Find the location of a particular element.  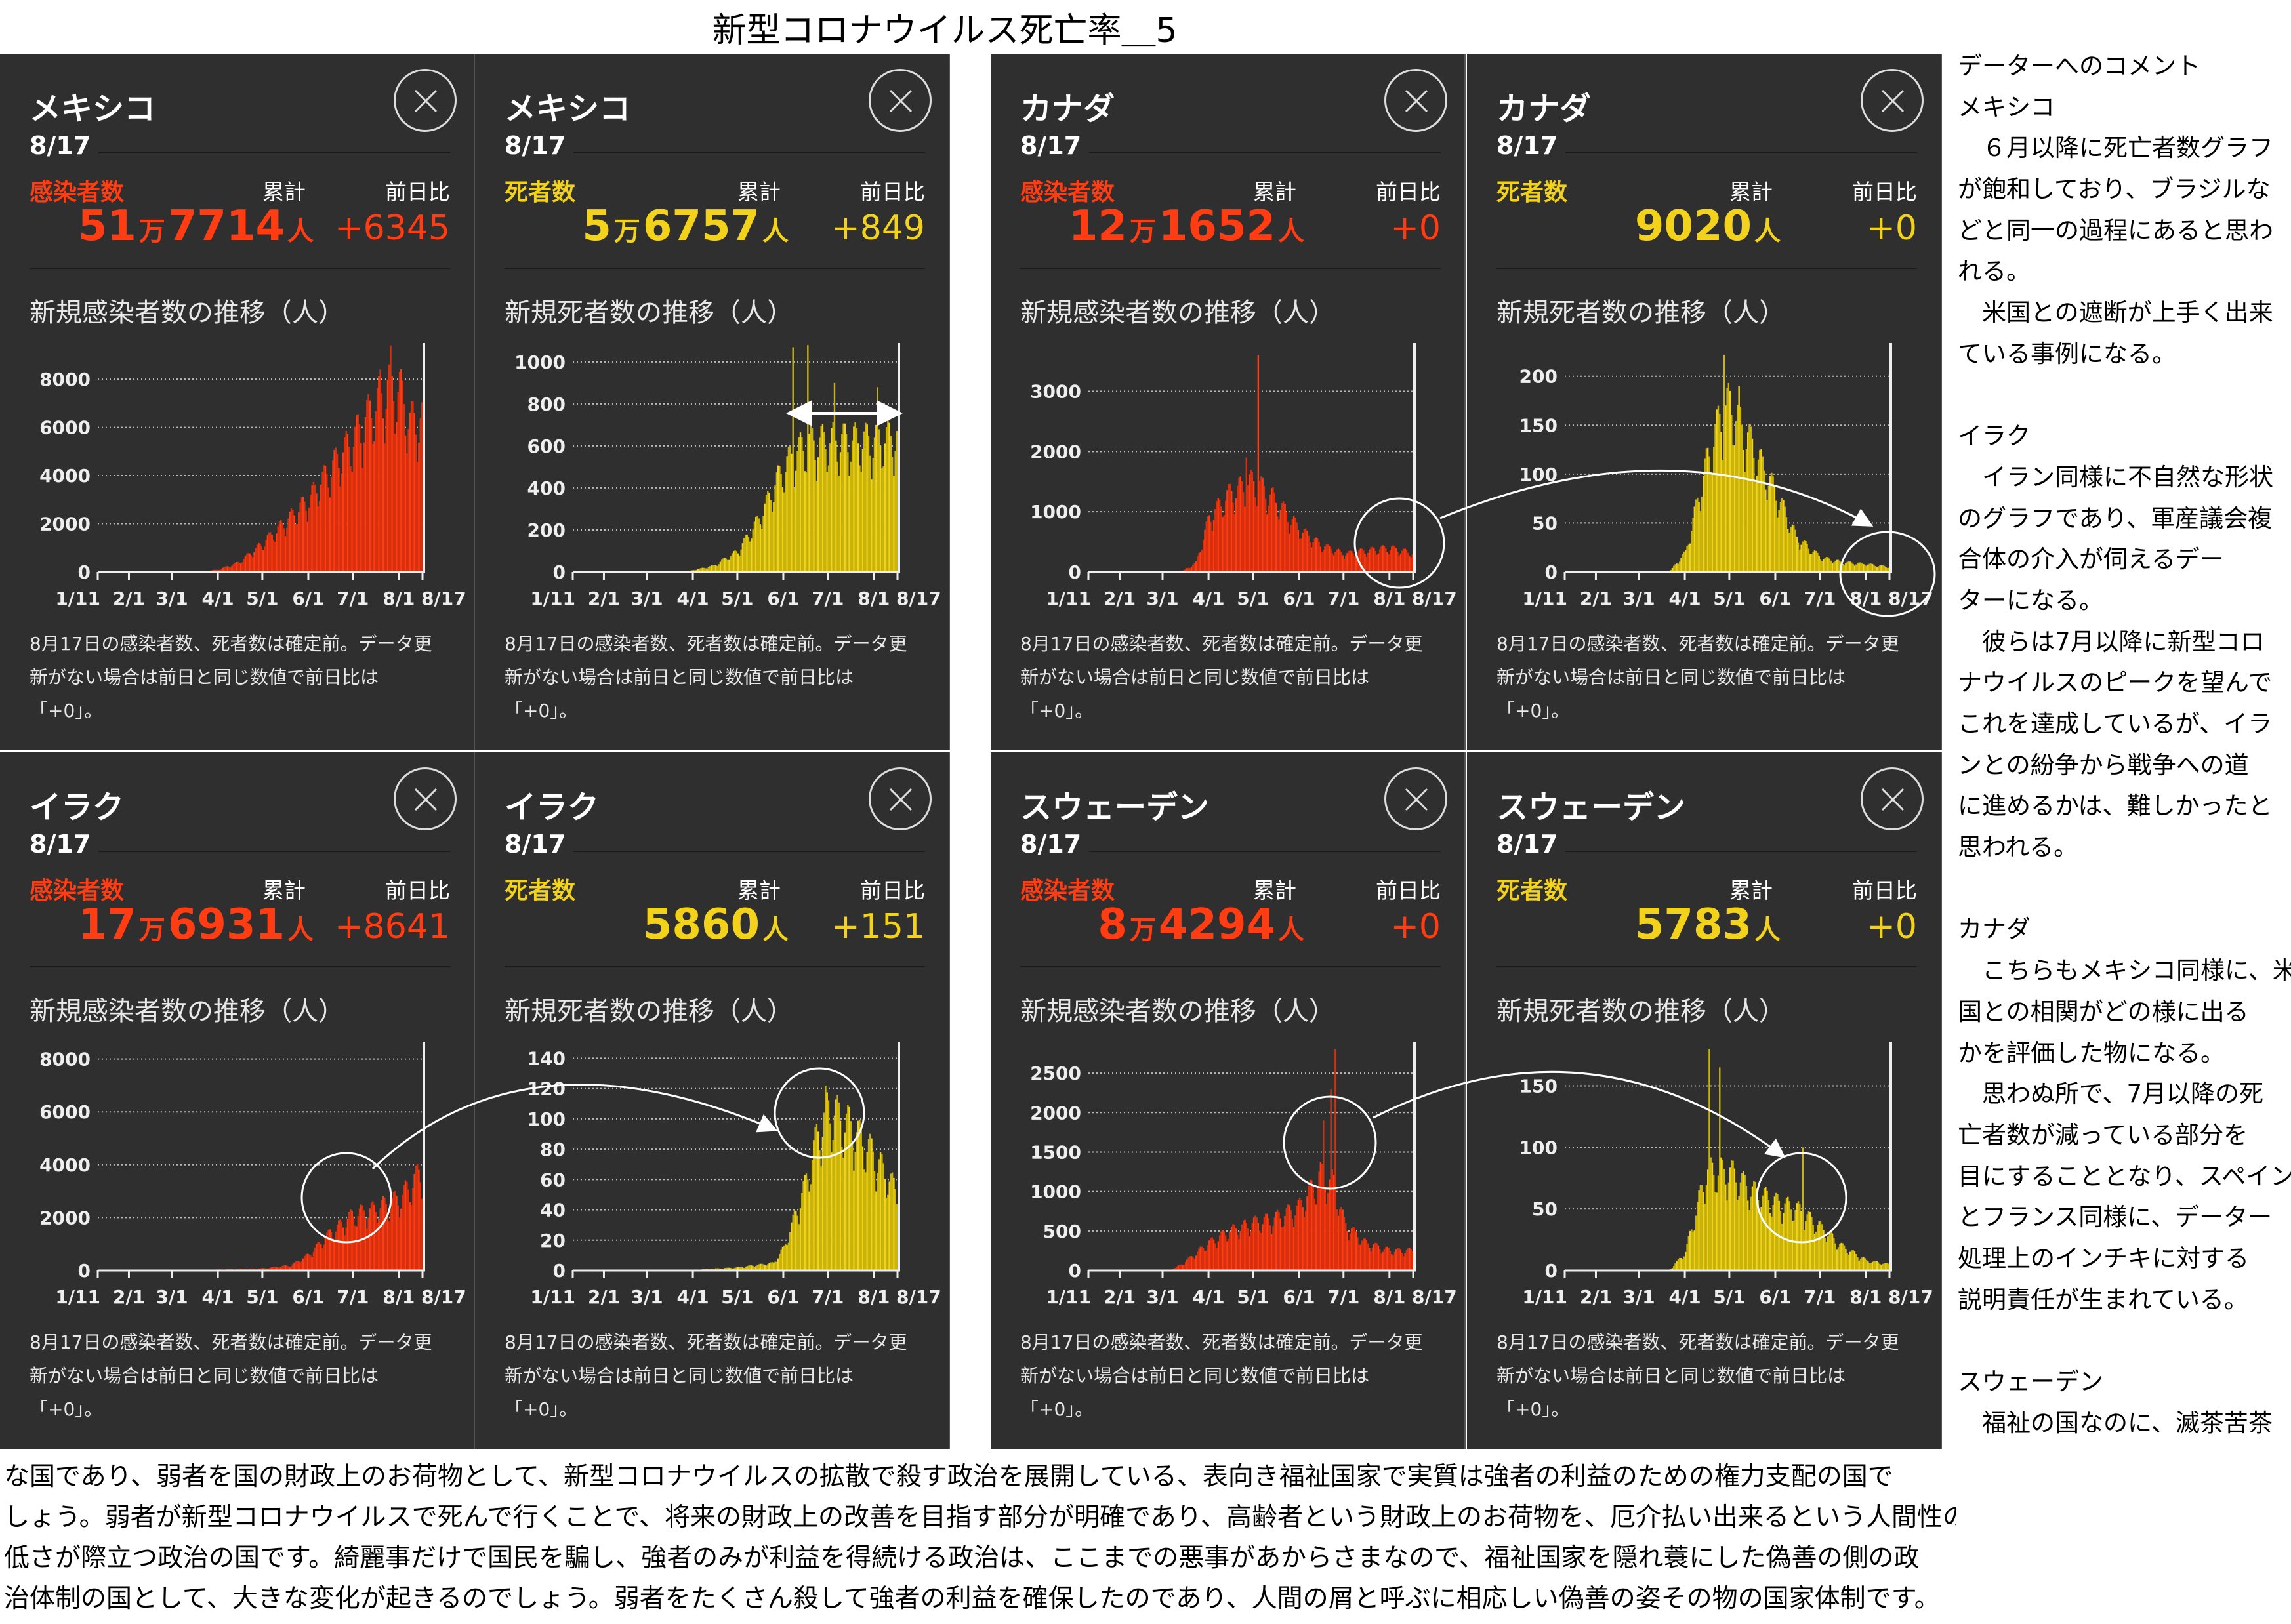

comment-line: 福祉の国なのに、滅茶苦茶 is located at coordinates (2124, 1429).